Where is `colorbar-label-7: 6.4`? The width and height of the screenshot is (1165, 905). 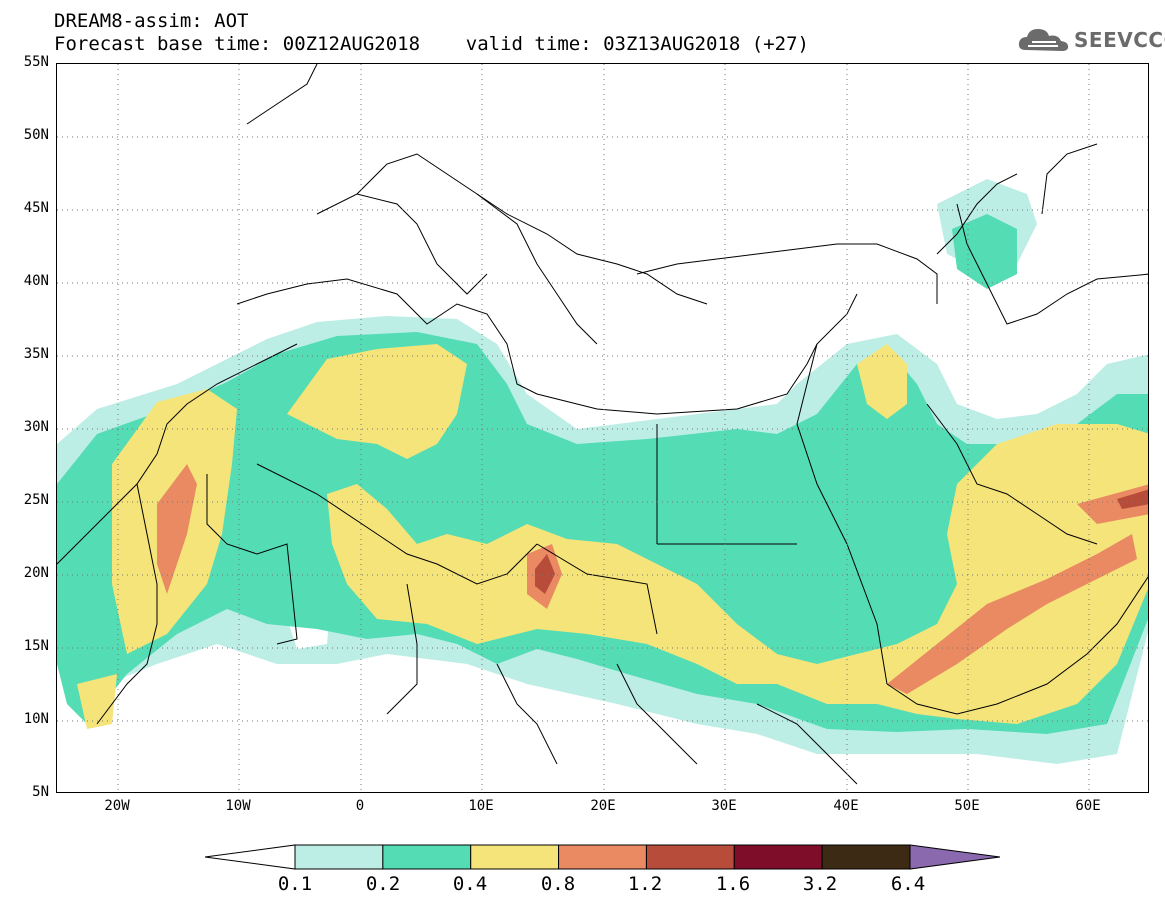
colorbar-label-7: 6.4 is located at coordinates (908, 884).